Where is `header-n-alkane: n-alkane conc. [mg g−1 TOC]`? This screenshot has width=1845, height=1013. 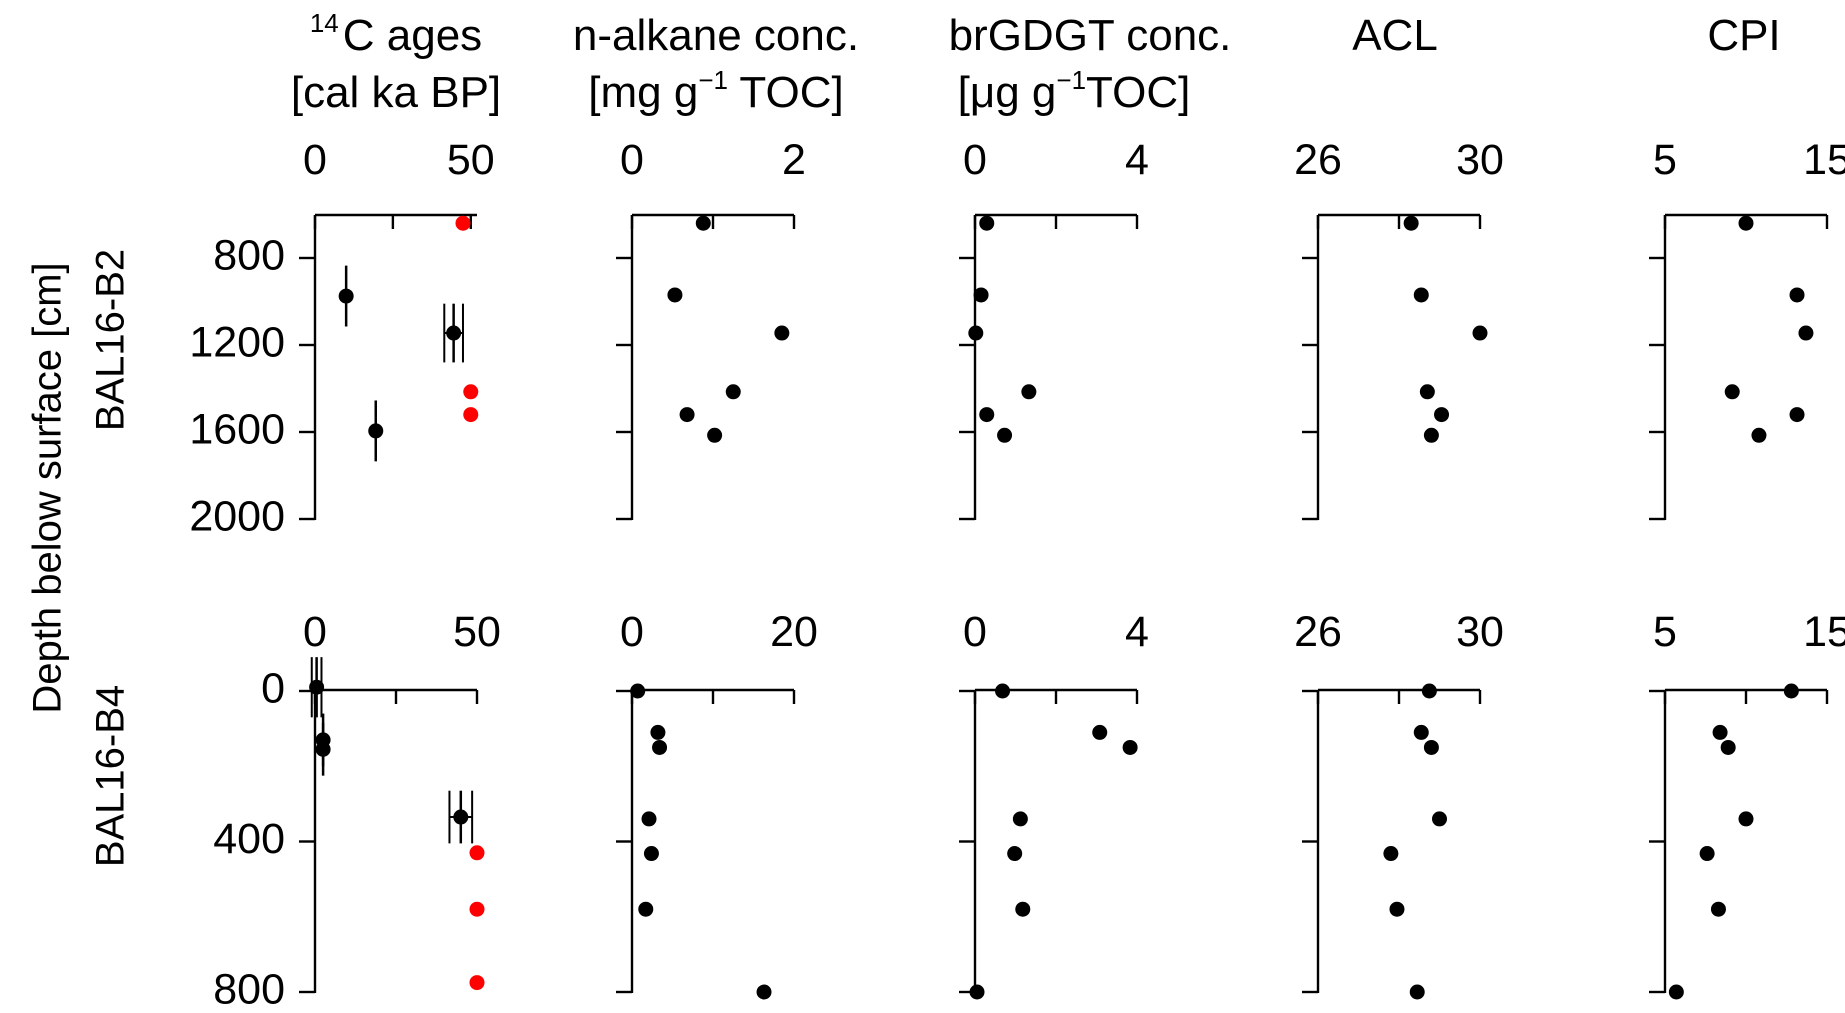
header-n-alkane: n-alkane conc. [mg g−1 TOC] is located at coordinates (716, 64).